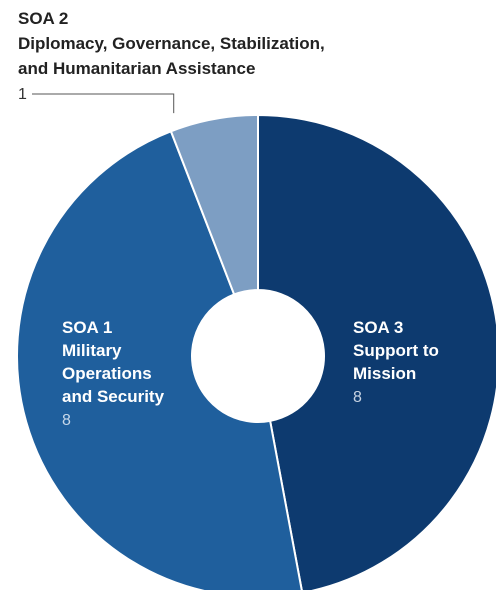  Describe the element at coordinates (66, 420) in the screenshot. I see `slice-1-value: 8` at that location.